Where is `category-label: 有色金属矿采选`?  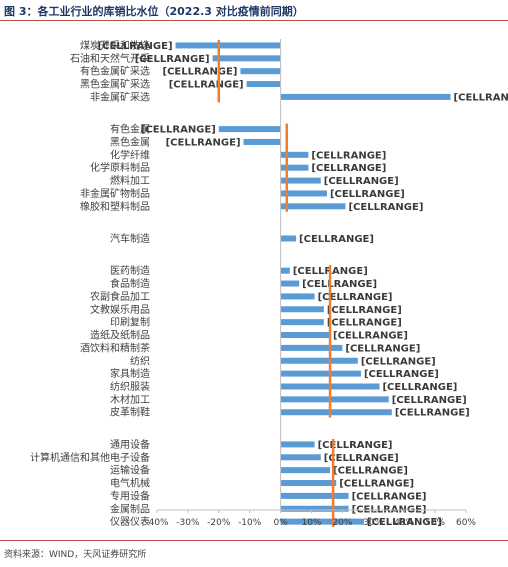 category-label: 有色金属矿采选 is located at coordinates (115, 71).